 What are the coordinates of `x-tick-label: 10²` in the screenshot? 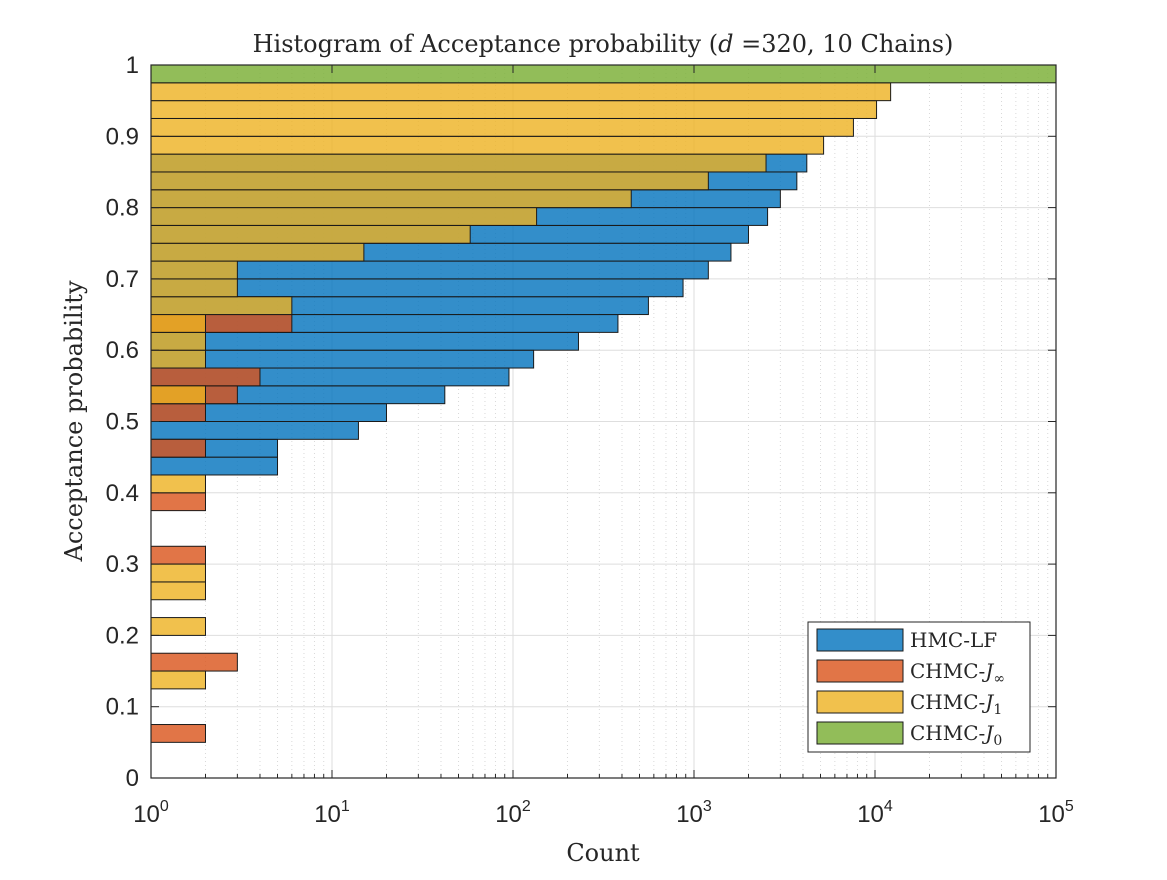 It's located at (513, 813).